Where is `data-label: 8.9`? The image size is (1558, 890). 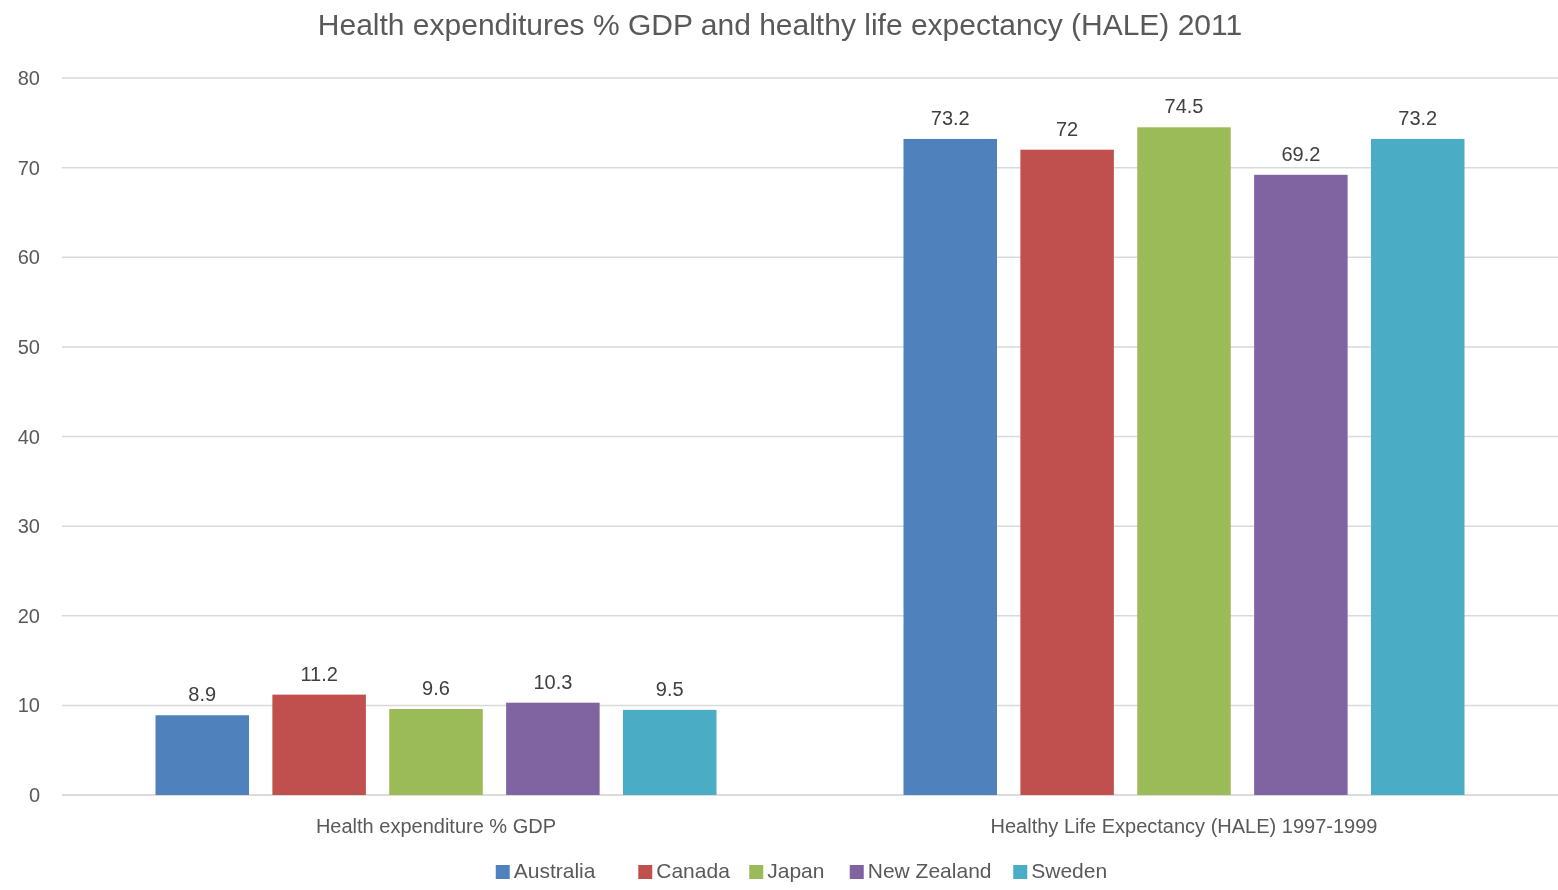 data-label: 8.9 is located at coordinates (202, 694).